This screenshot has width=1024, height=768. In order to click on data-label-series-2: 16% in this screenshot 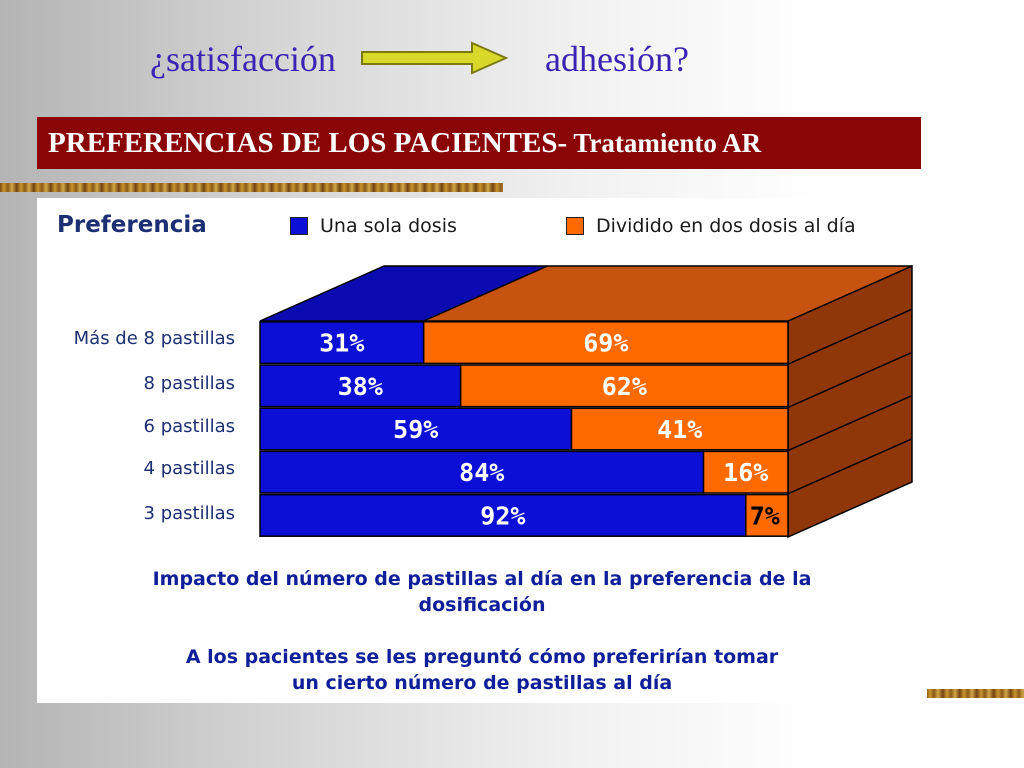, I will do `click(745, 472)`.